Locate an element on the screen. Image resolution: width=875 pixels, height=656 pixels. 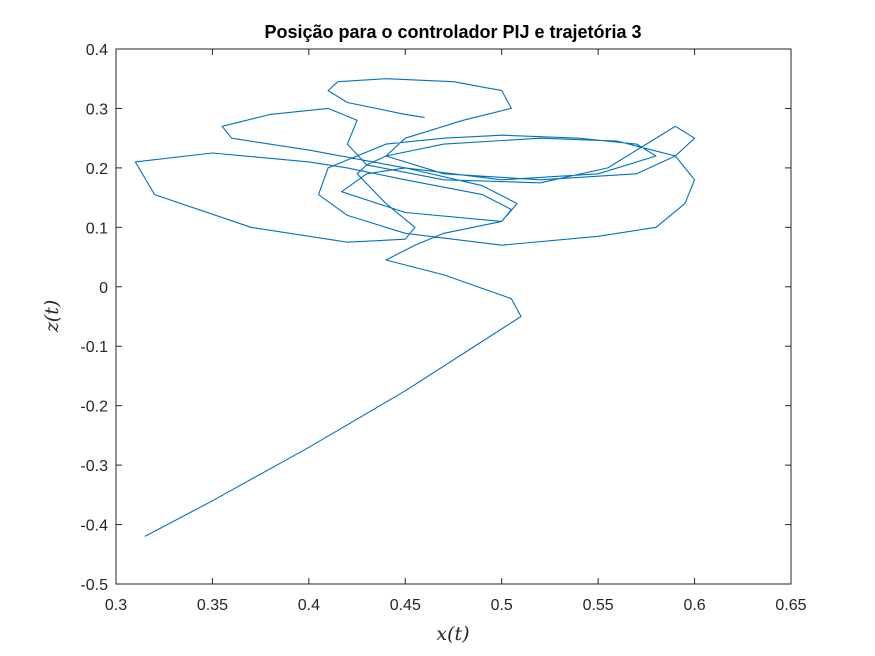
y-tick-label: -0.3 is located at coordinates (94, 466).